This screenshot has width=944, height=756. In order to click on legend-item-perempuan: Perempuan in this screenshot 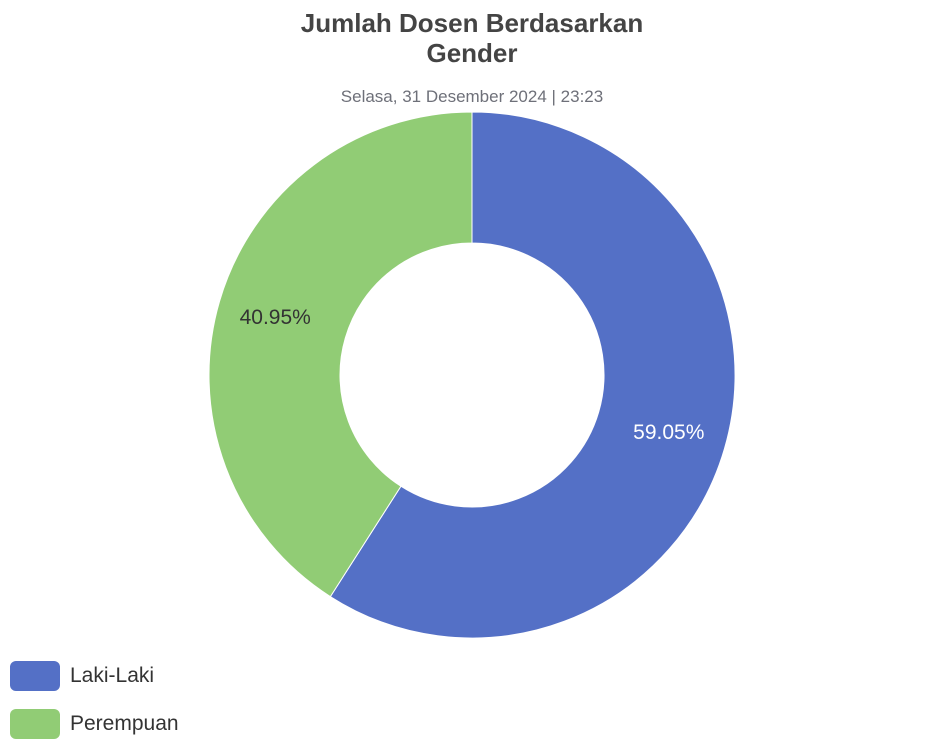, I will do `click(94, 724)`.